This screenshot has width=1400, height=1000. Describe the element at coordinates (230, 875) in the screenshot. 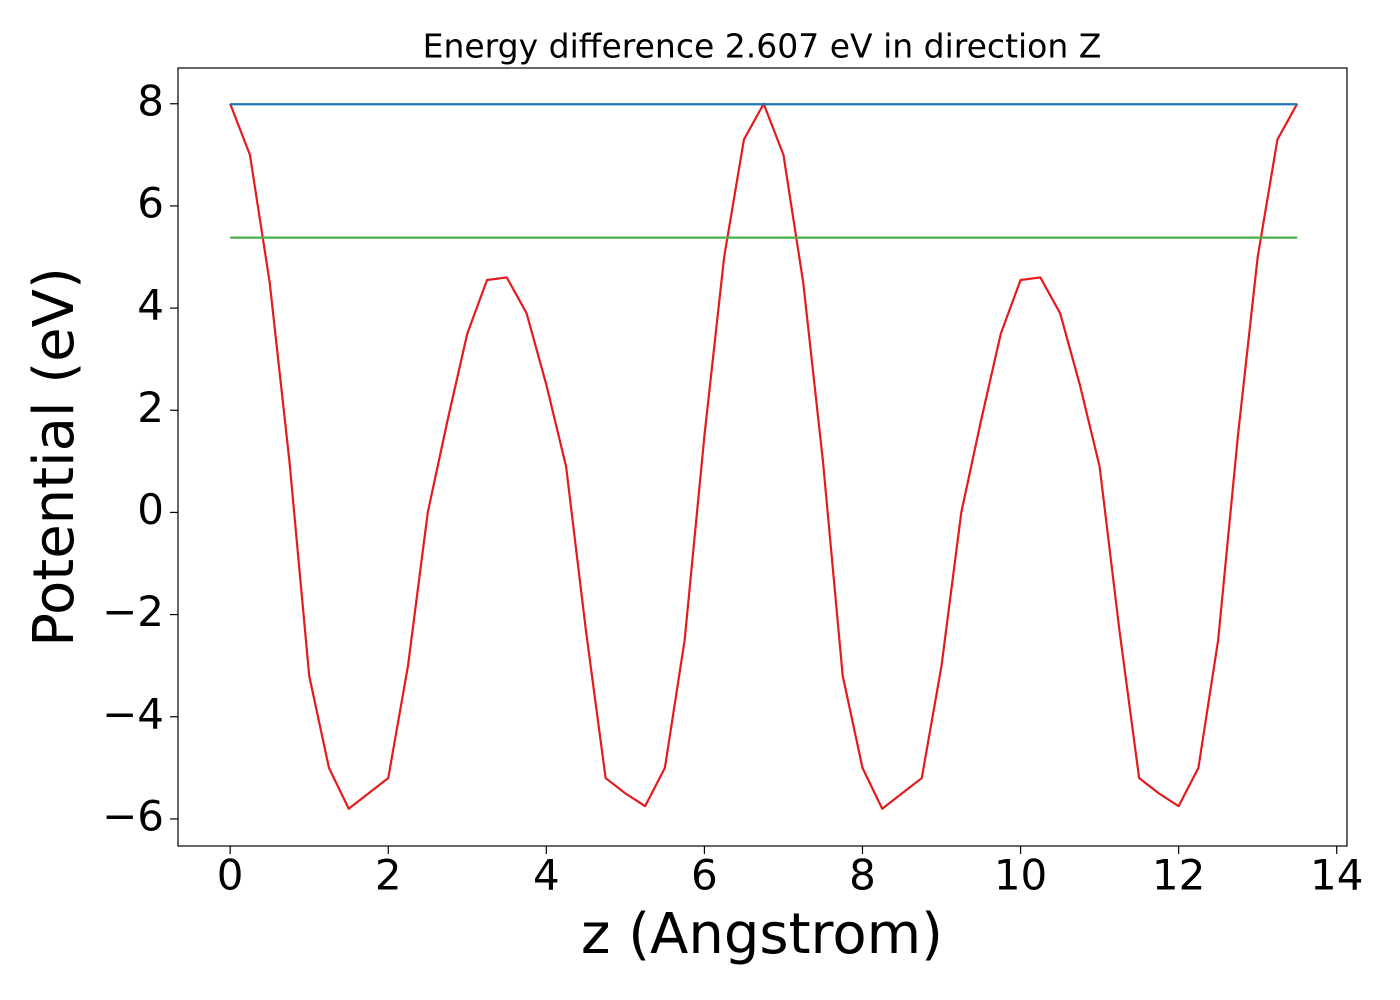

I see `x-tick-label: 0` at that location.